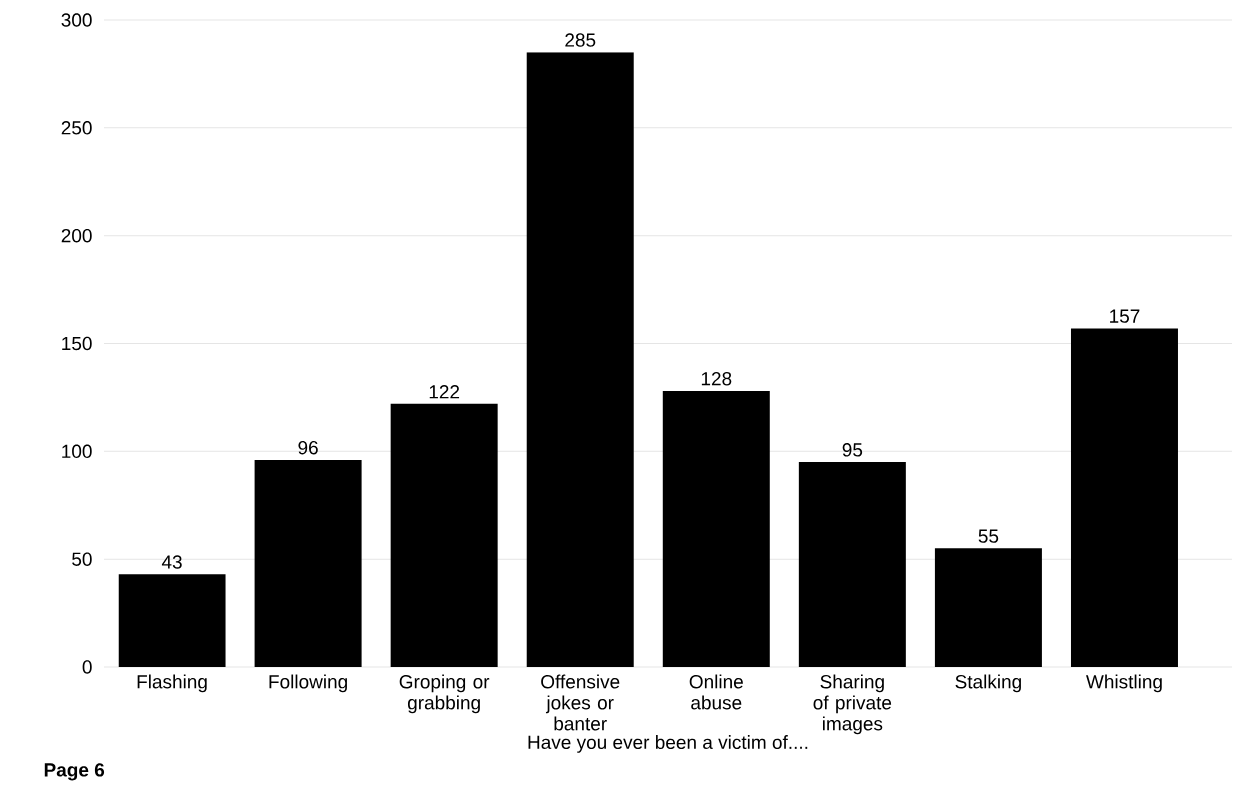  Describe the element at coordinates (444, 694) in the screenshot. I see `x-tick-label: Groping or grabbing` at that location.